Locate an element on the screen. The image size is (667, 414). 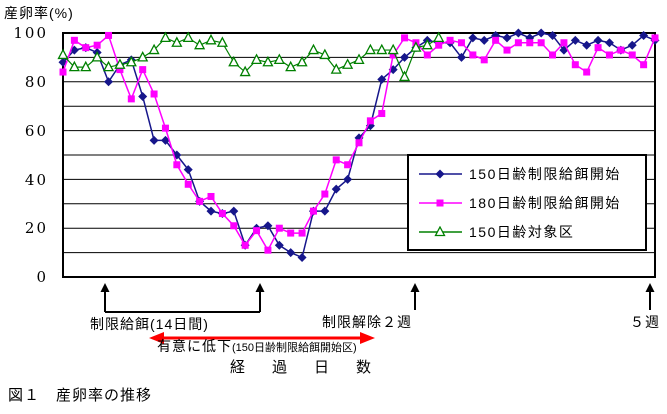
y-tick-label-20: 20 is located at coordinates (36, 228).